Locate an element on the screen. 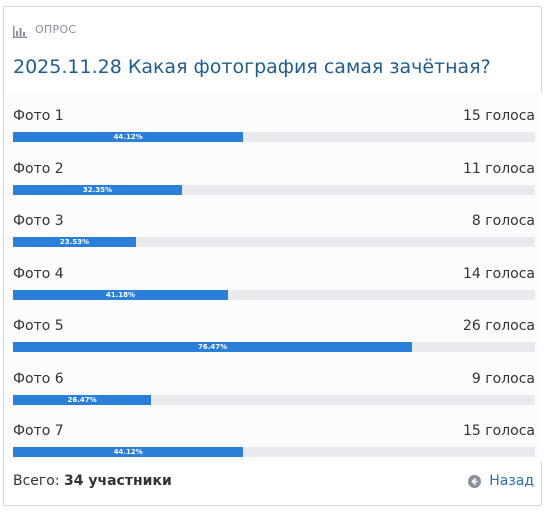 This screenshot has height=512, width=550. option-percent: 76.47% is located at coordinates (213, 347).